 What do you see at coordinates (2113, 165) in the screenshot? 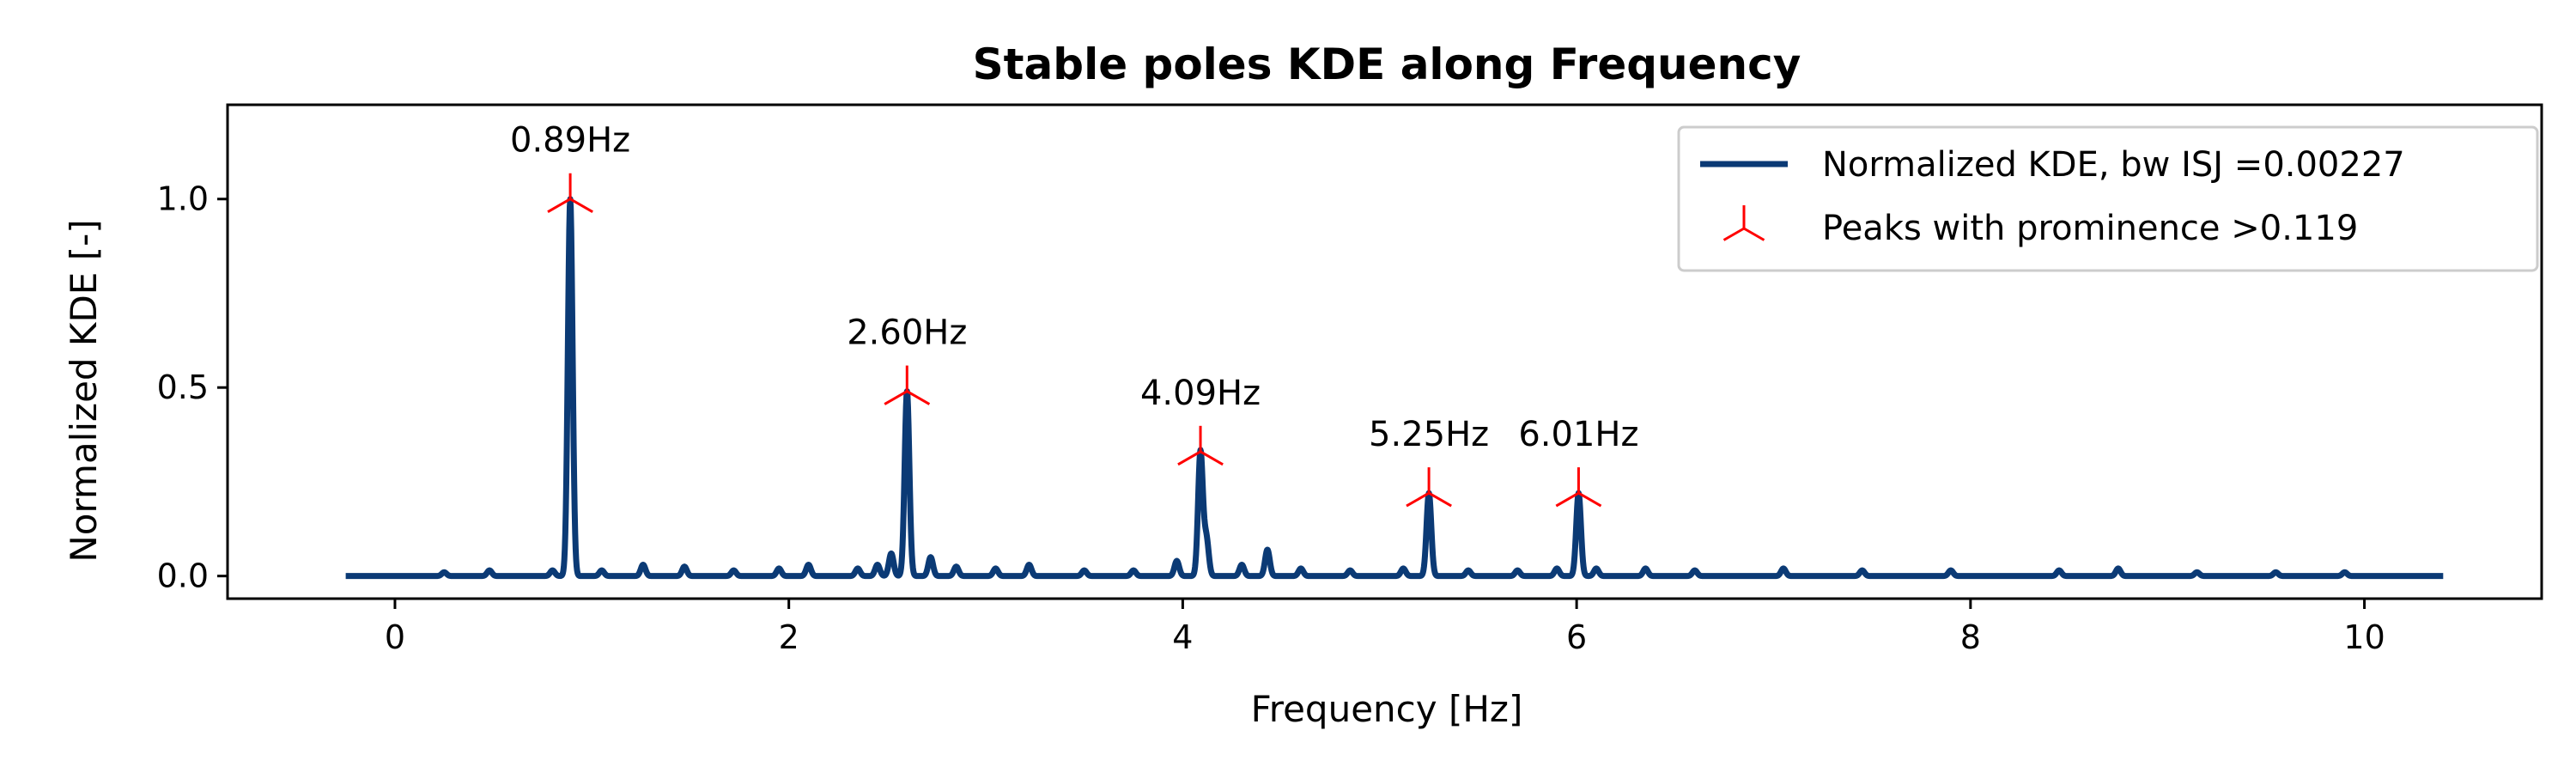
I see `legend-label-kde: Normalized KDE, bw ISJ =0.00227` at bounding box center [2113, 165].